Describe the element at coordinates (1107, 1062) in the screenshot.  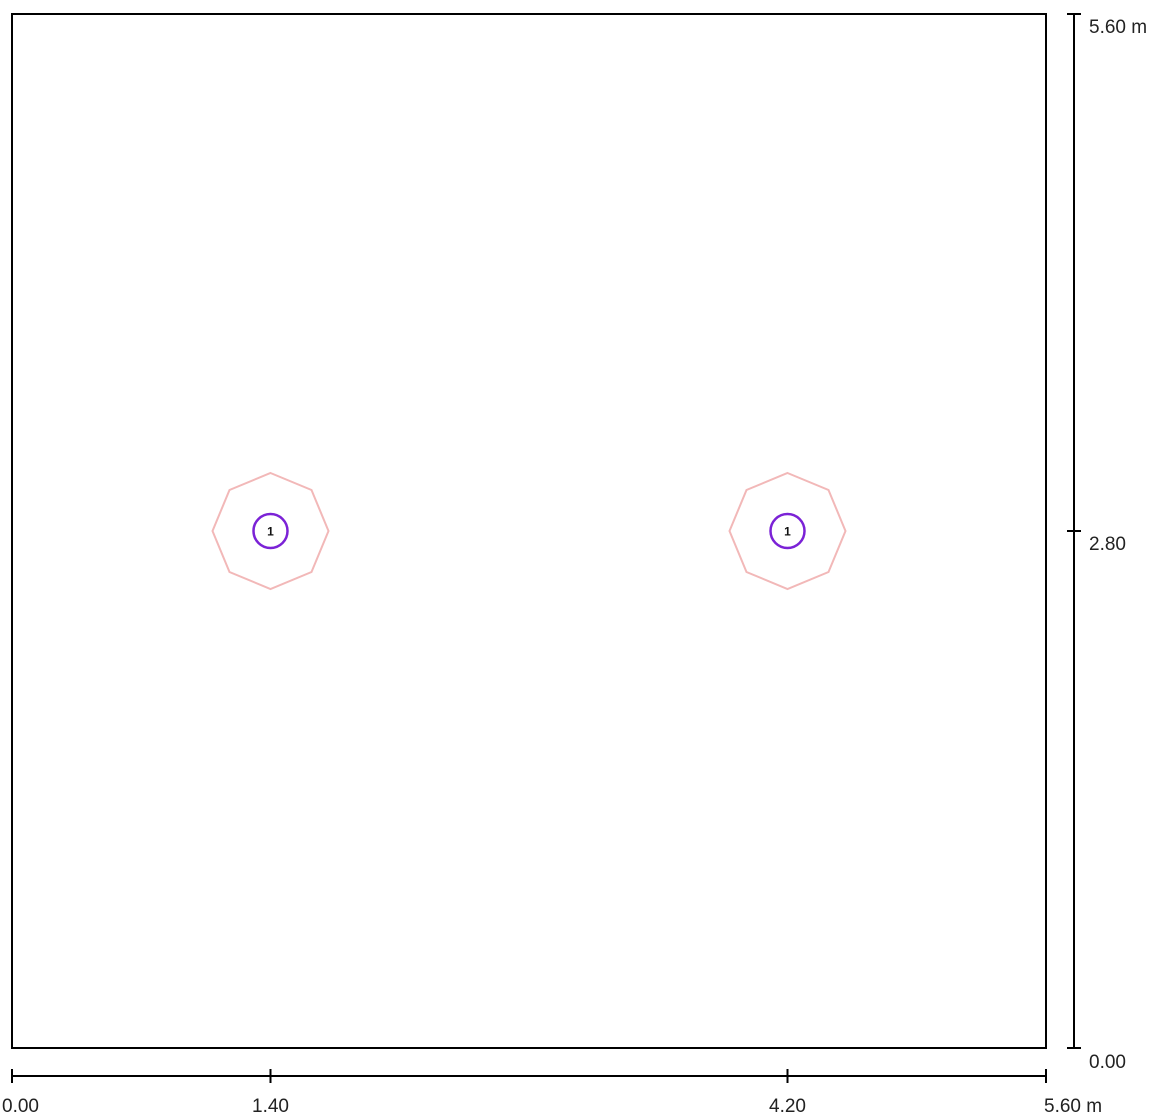
I see `y-tick-label: 0.00` at that location.